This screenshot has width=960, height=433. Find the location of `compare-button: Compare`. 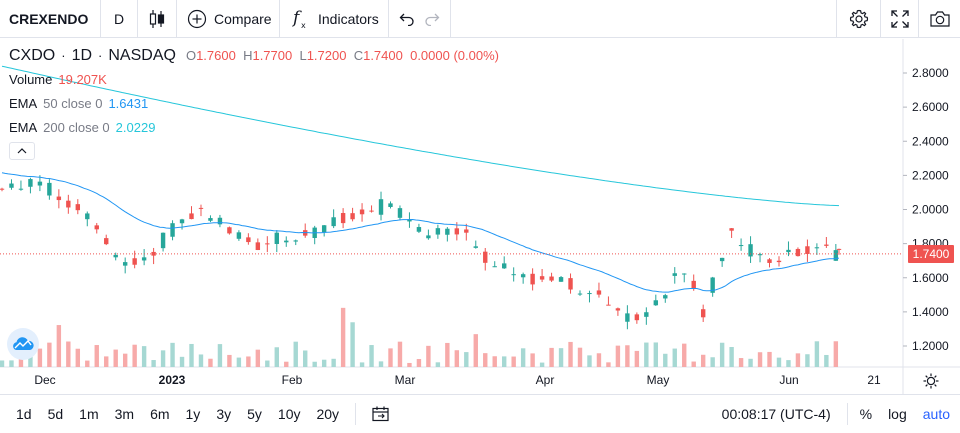

compare-button: Compare is located at coordinates (228, 19).